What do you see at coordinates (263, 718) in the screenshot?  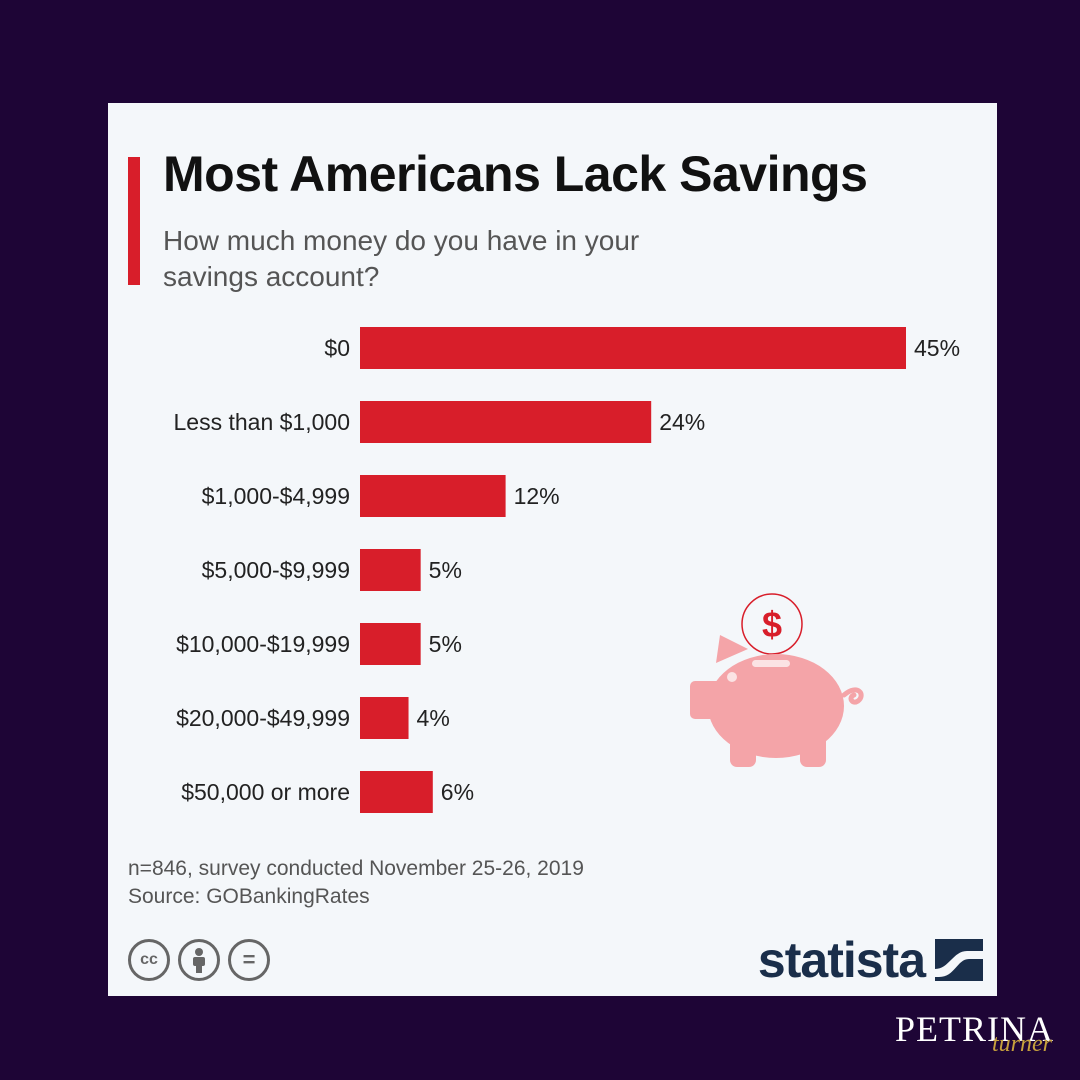 I see `category-label: $20,000-$49,999` at bounding box center [263, 718].